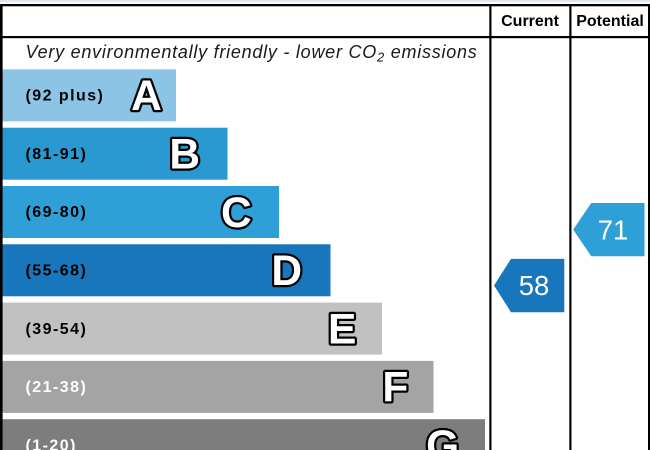  I want to click on svg-text: (92 plus), so click(65, 96).